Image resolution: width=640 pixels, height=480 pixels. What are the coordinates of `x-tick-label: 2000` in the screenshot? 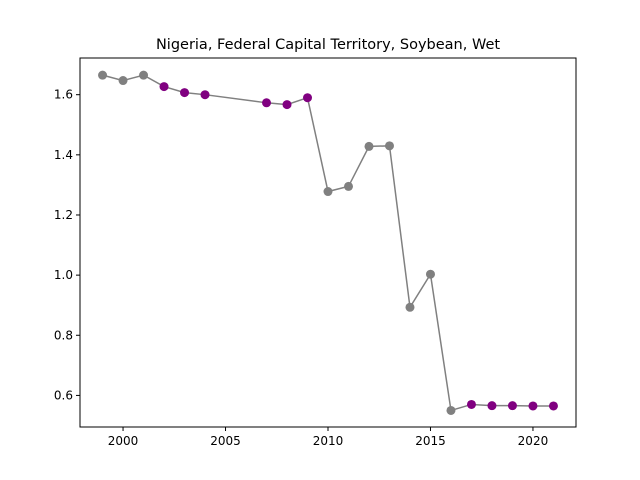 It's located at (123, 441).